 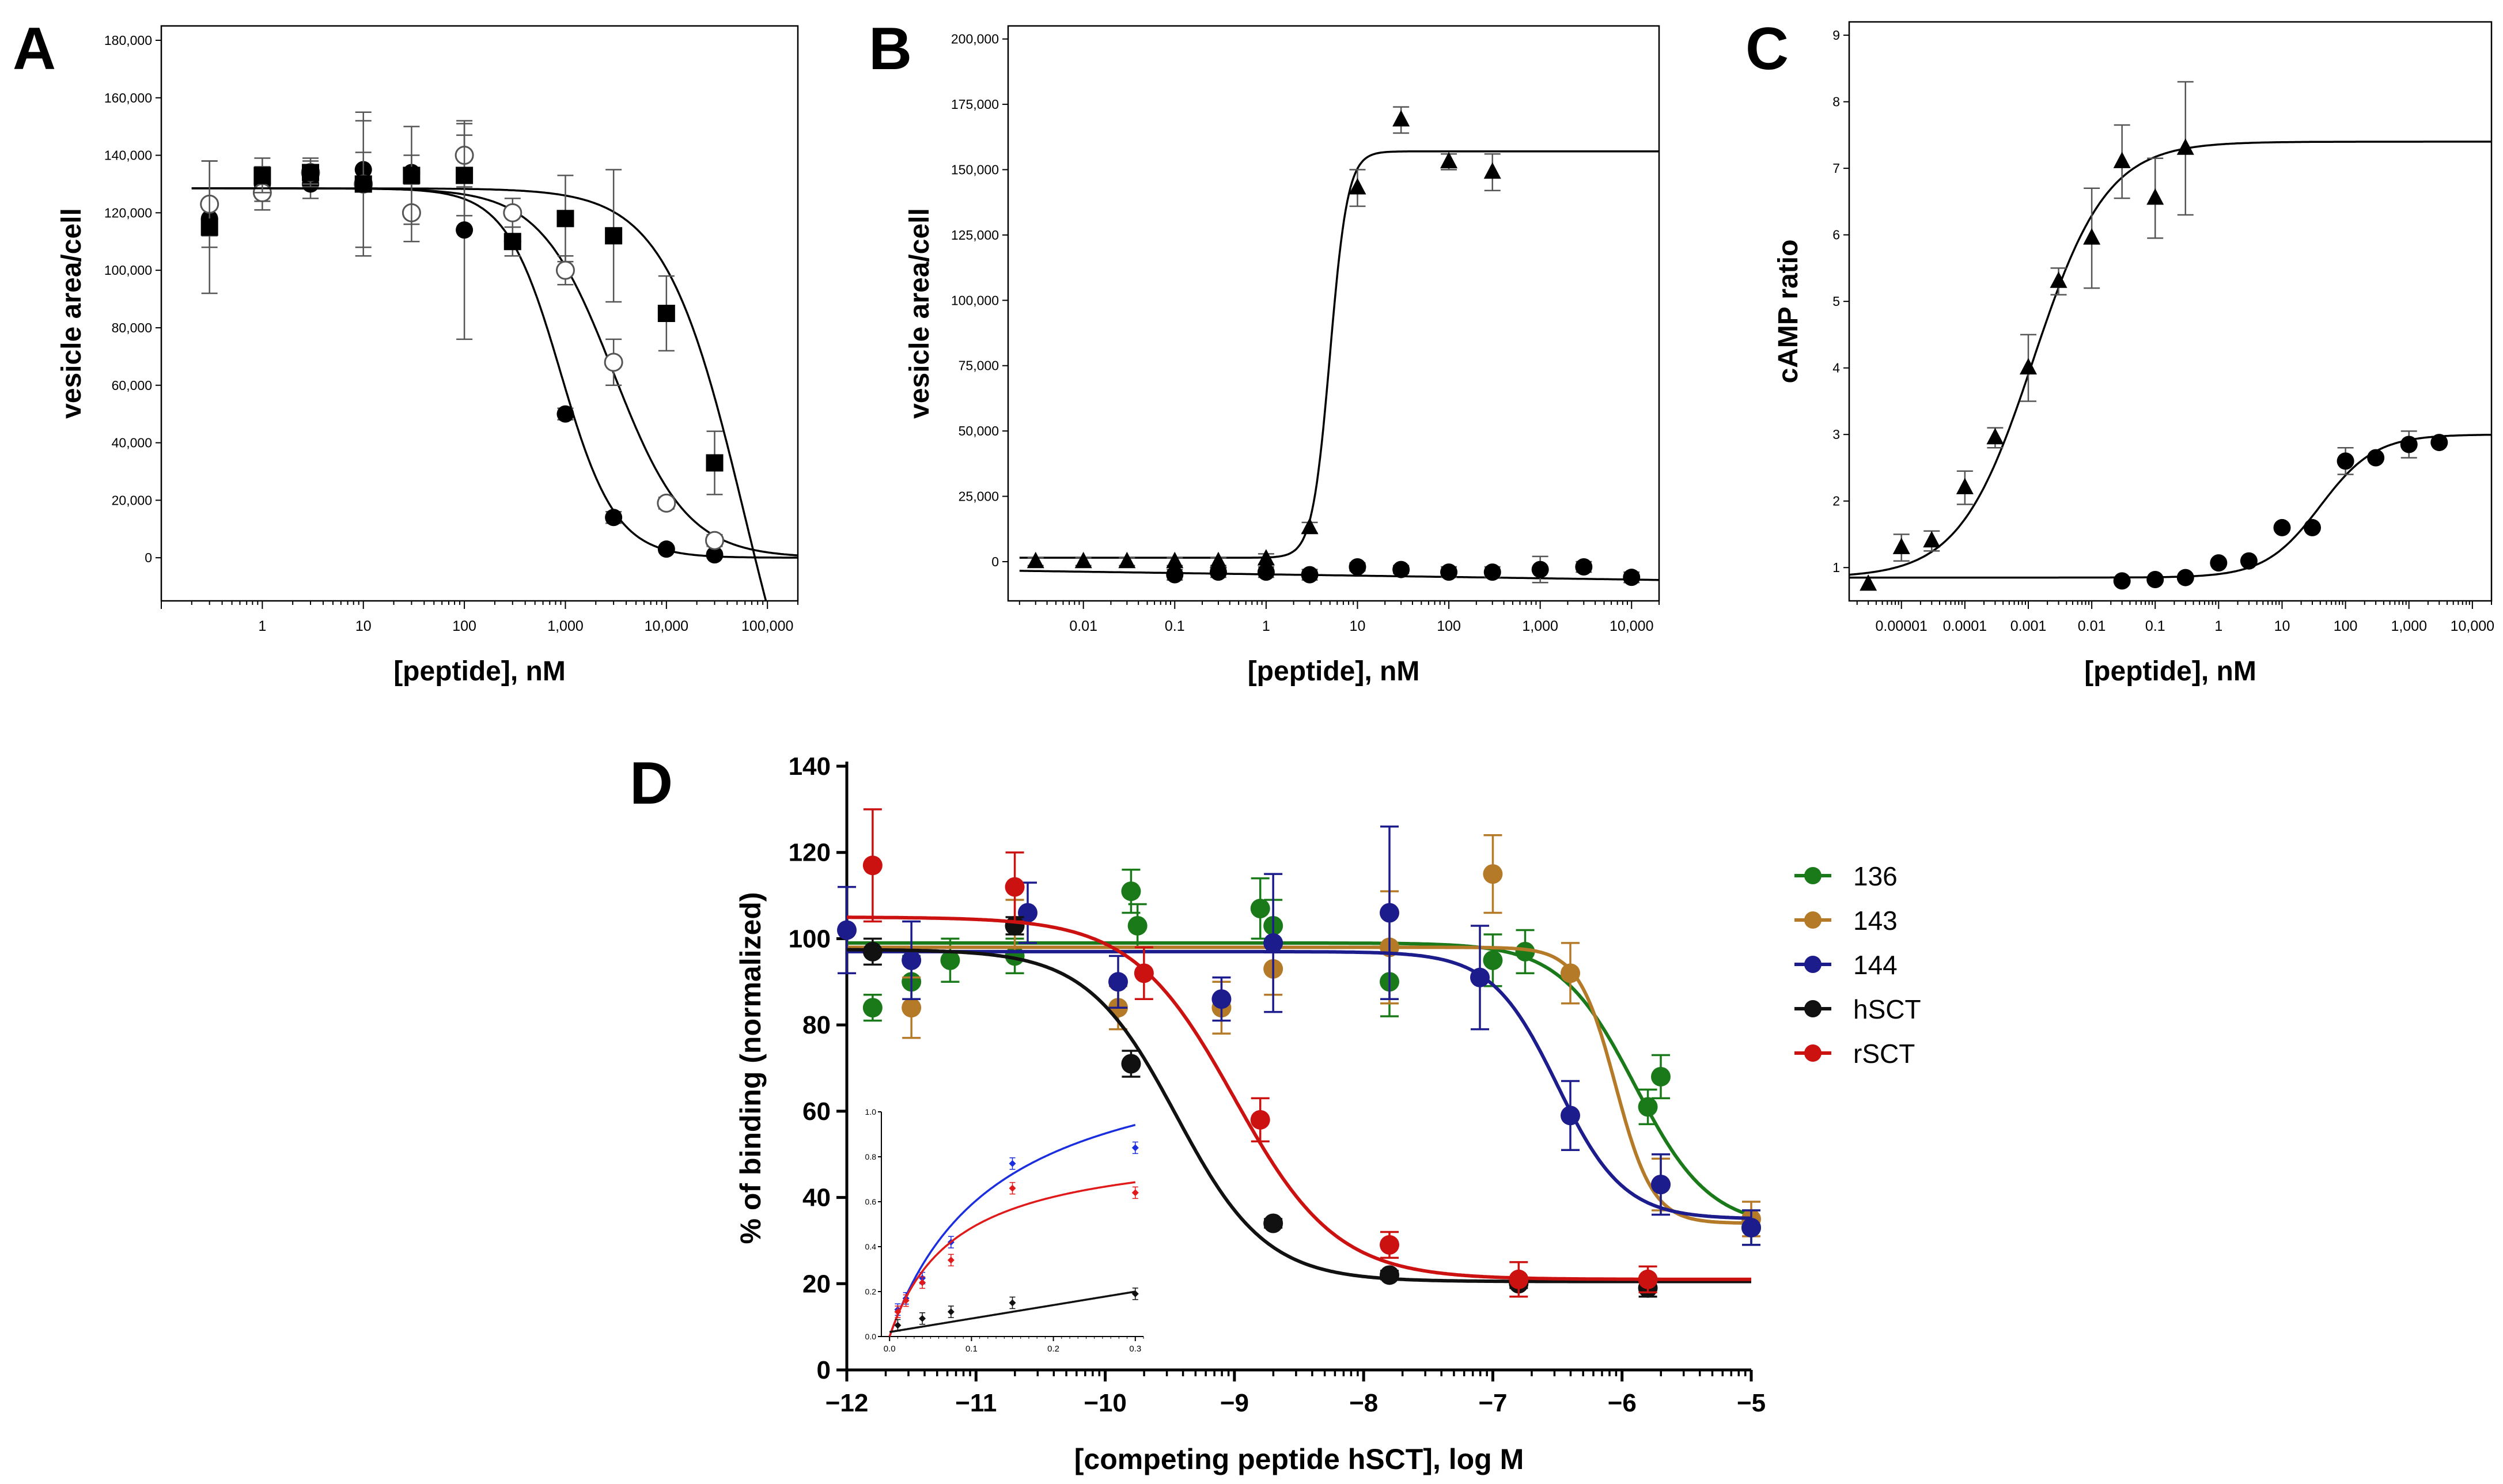 I want to click on x-tick-label: 0.00001, so click(x=1902, y=626).